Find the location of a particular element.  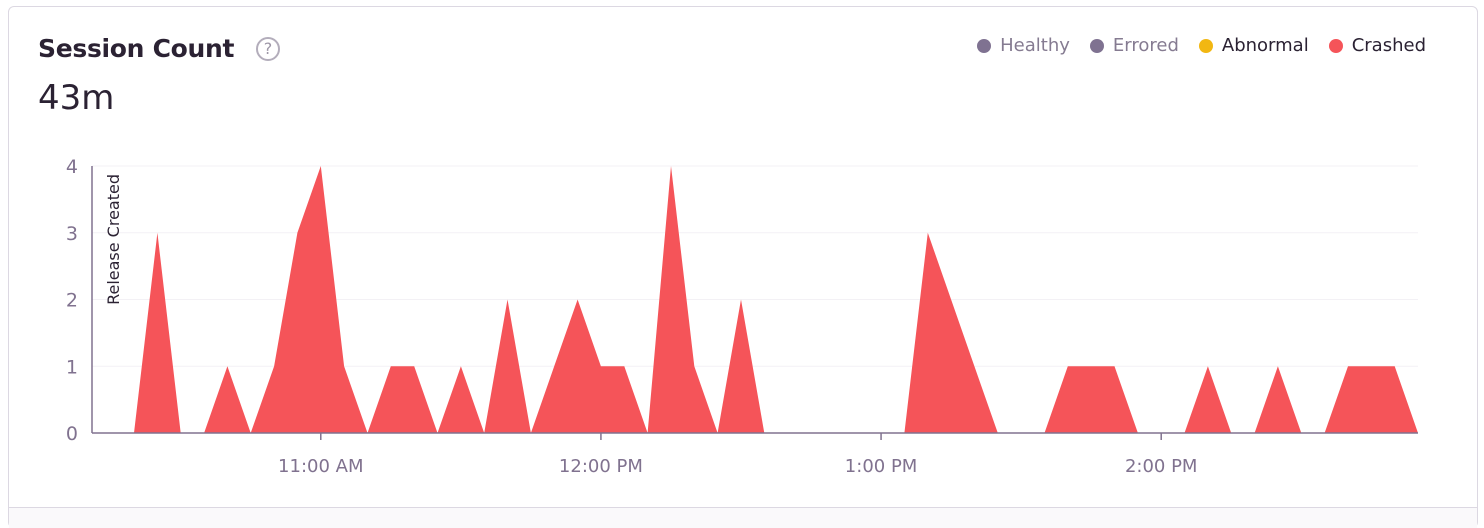

legend-label: Abnormal is located at coordinates (1265, 45).